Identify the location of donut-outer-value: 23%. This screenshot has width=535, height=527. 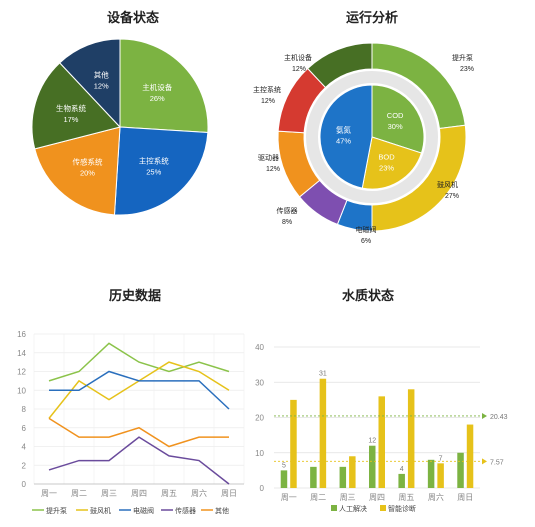
(467, 69).